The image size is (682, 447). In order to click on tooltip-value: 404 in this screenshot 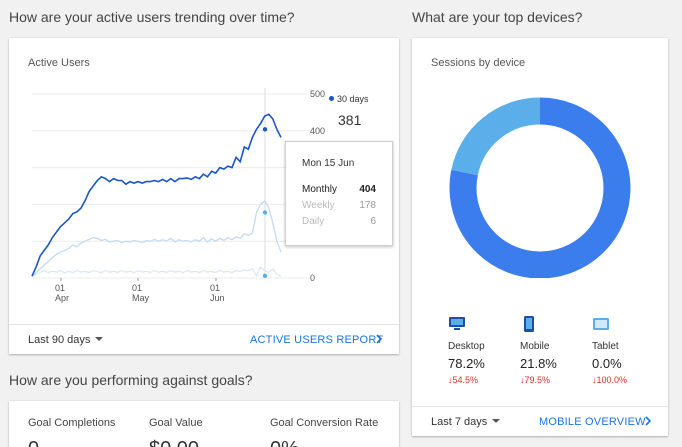, I will do `click(367, 189)`.